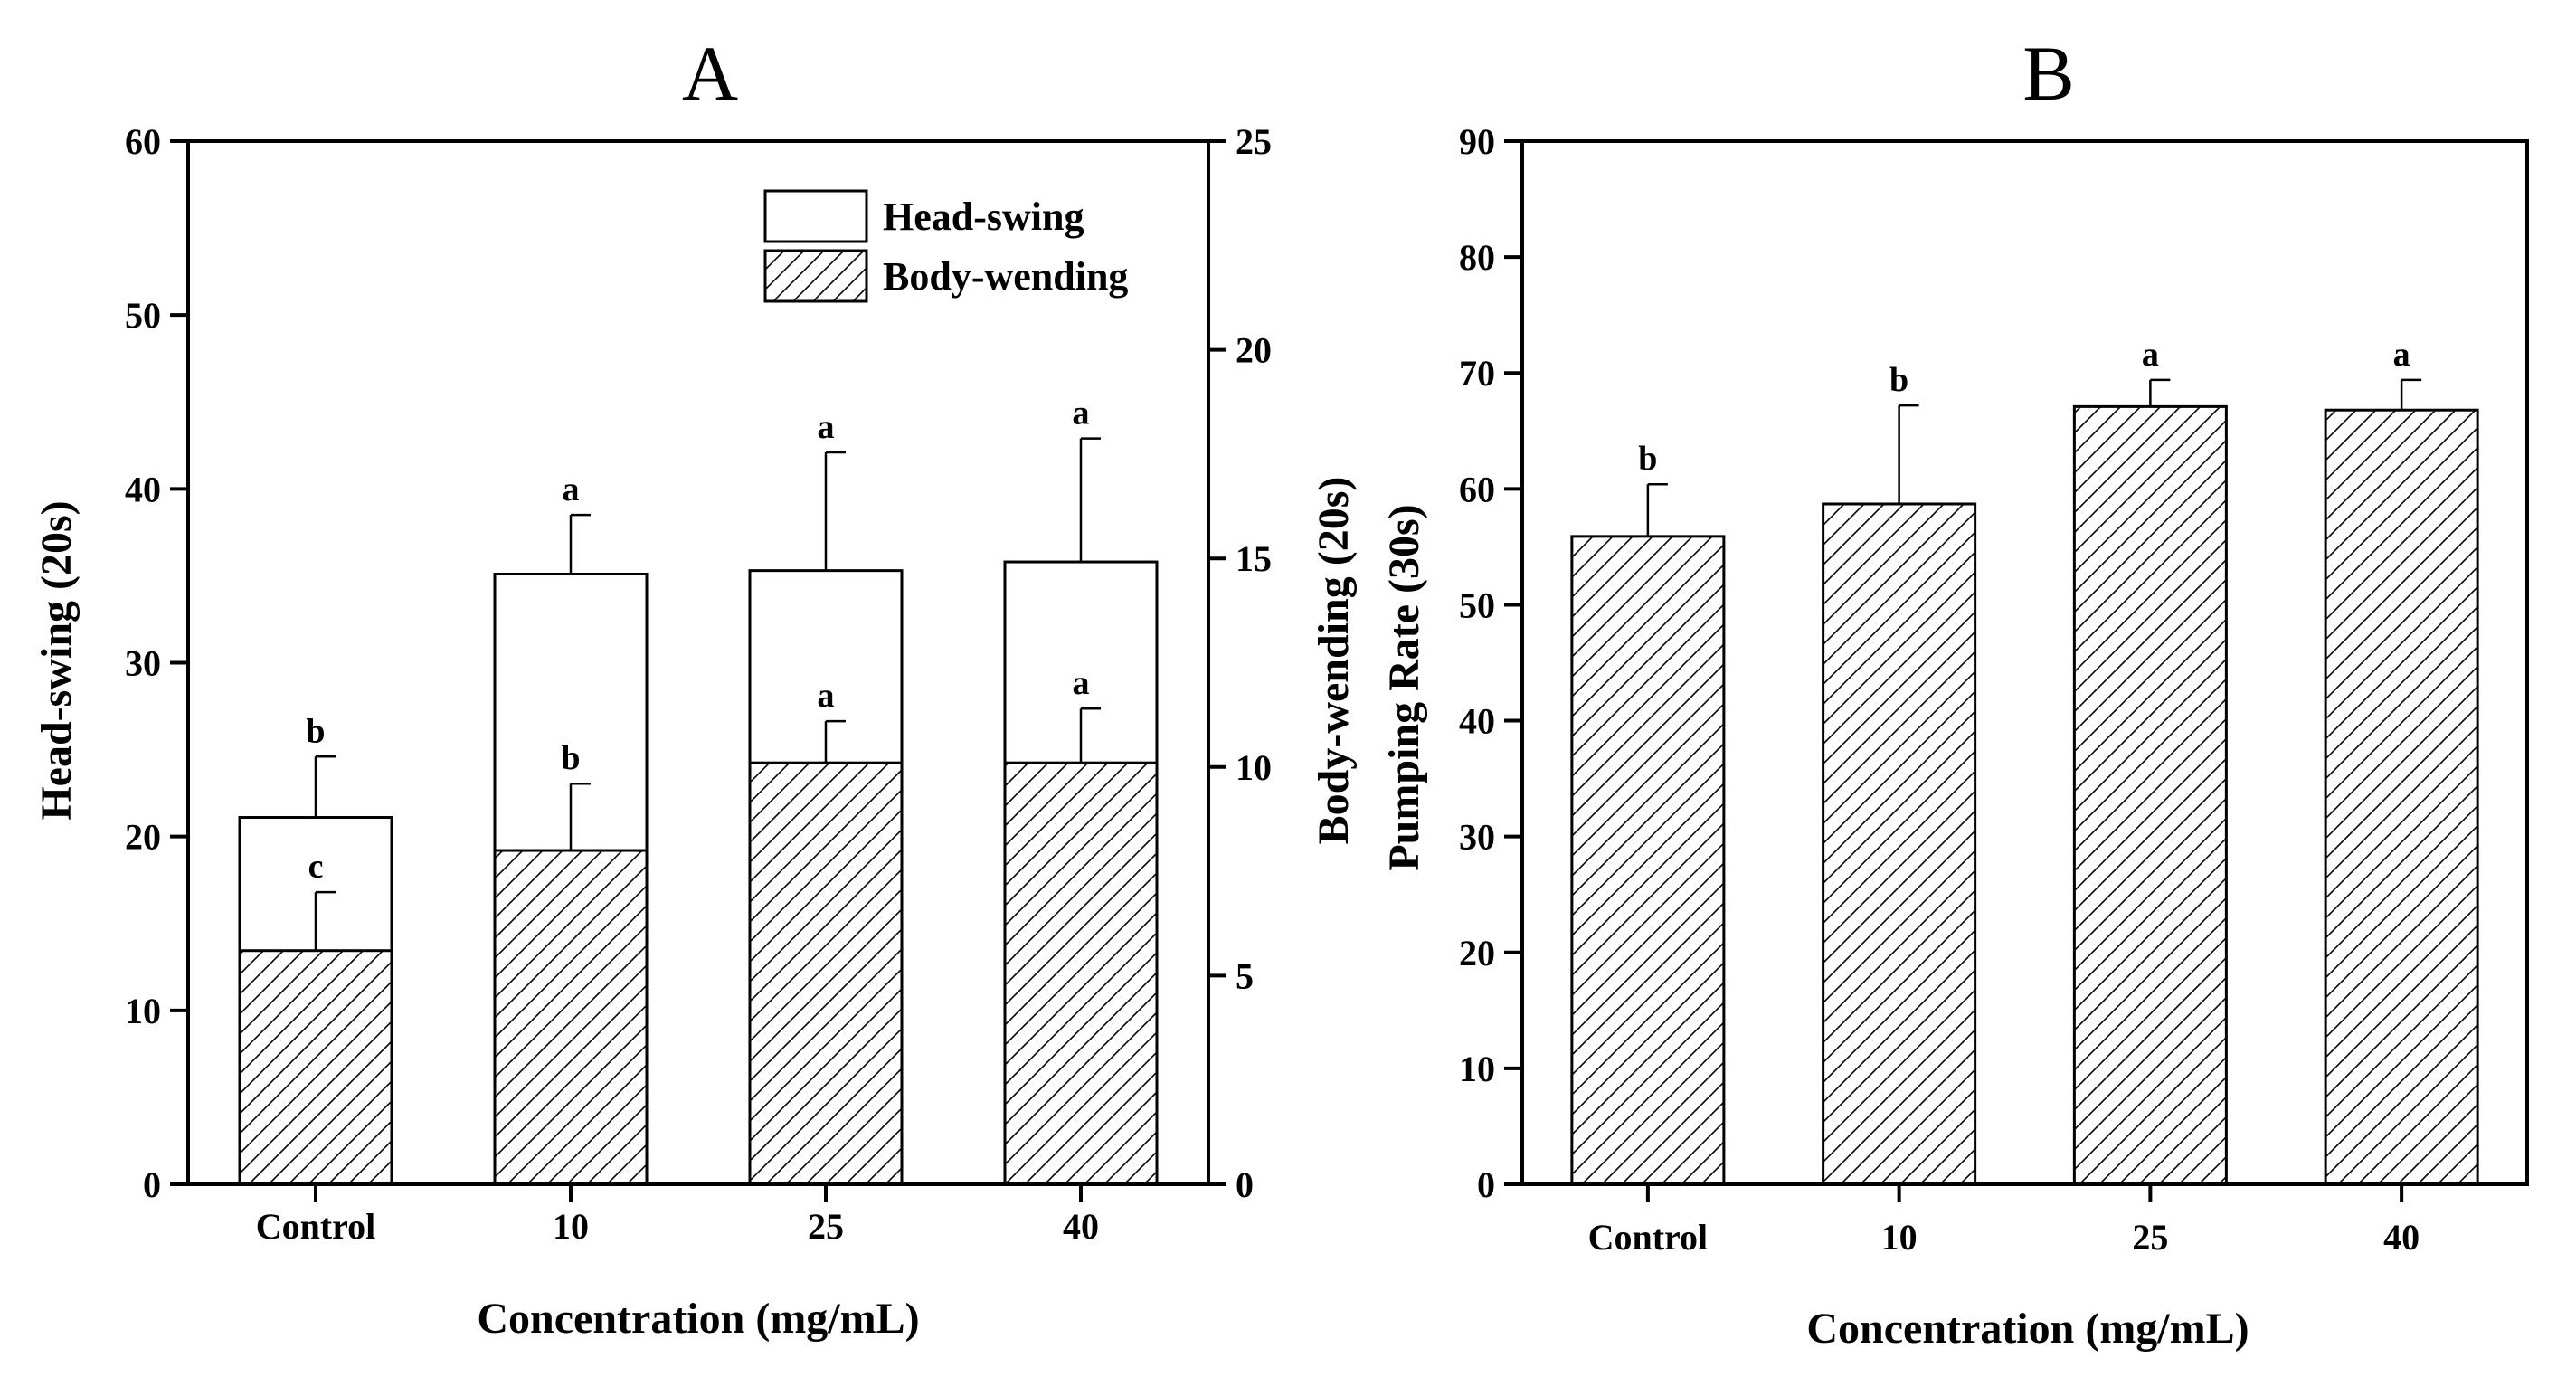  I want to click on panel-a-x-axis-label: Concentration (mg/mL), so click(698, 1319).